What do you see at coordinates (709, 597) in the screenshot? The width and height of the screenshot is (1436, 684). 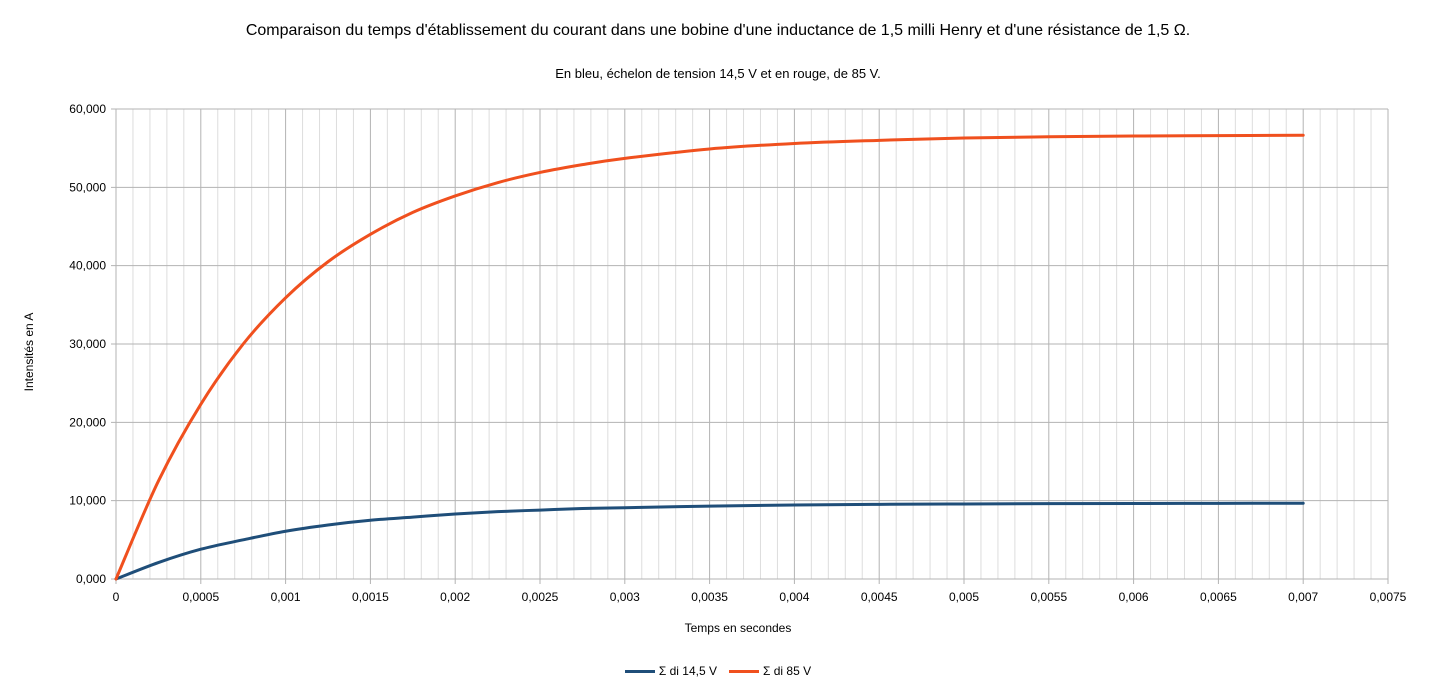 I see `x-tick-label: 0,0035` at bounding box center [709, 597].